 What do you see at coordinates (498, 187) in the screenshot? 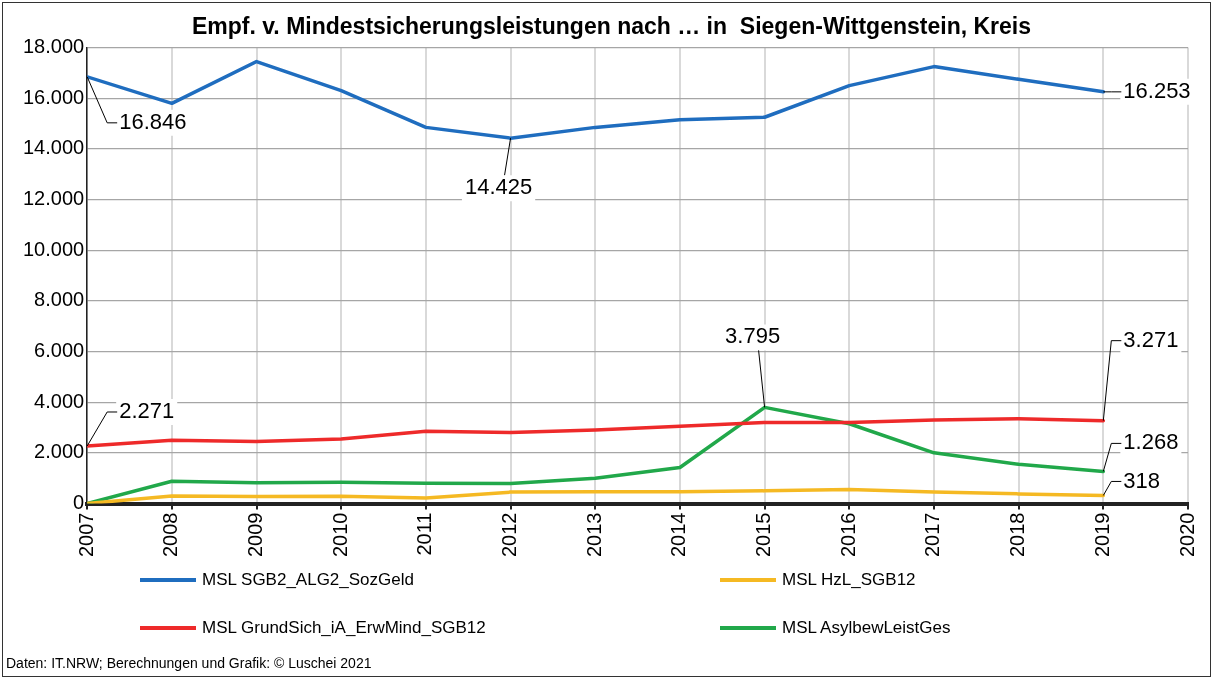
I see `data-label: 14.425` at bounding box center [498, 187].